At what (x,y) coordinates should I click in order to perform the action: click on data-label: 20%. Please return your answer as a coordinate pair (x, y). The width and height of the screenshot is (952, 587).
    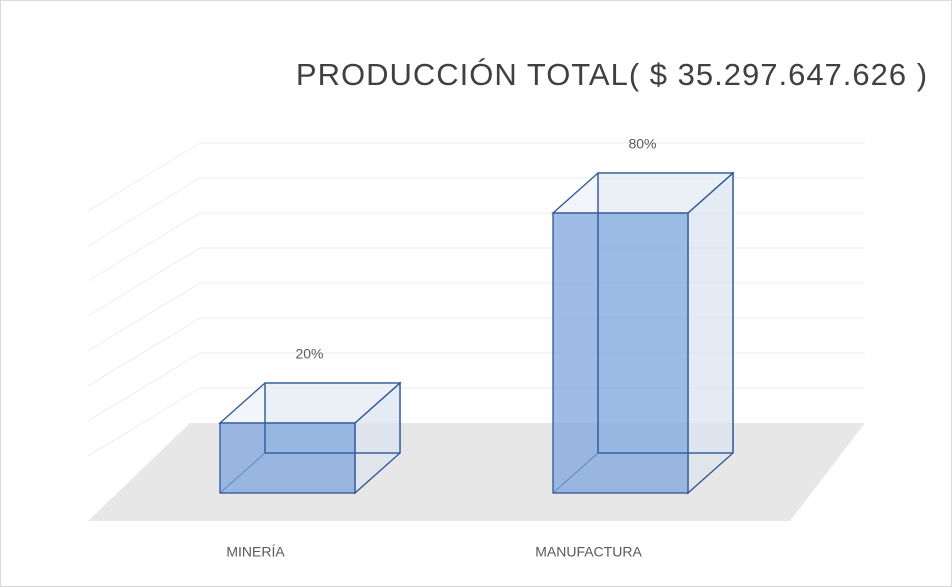
    Looking at the image, I should click on (309, 354).